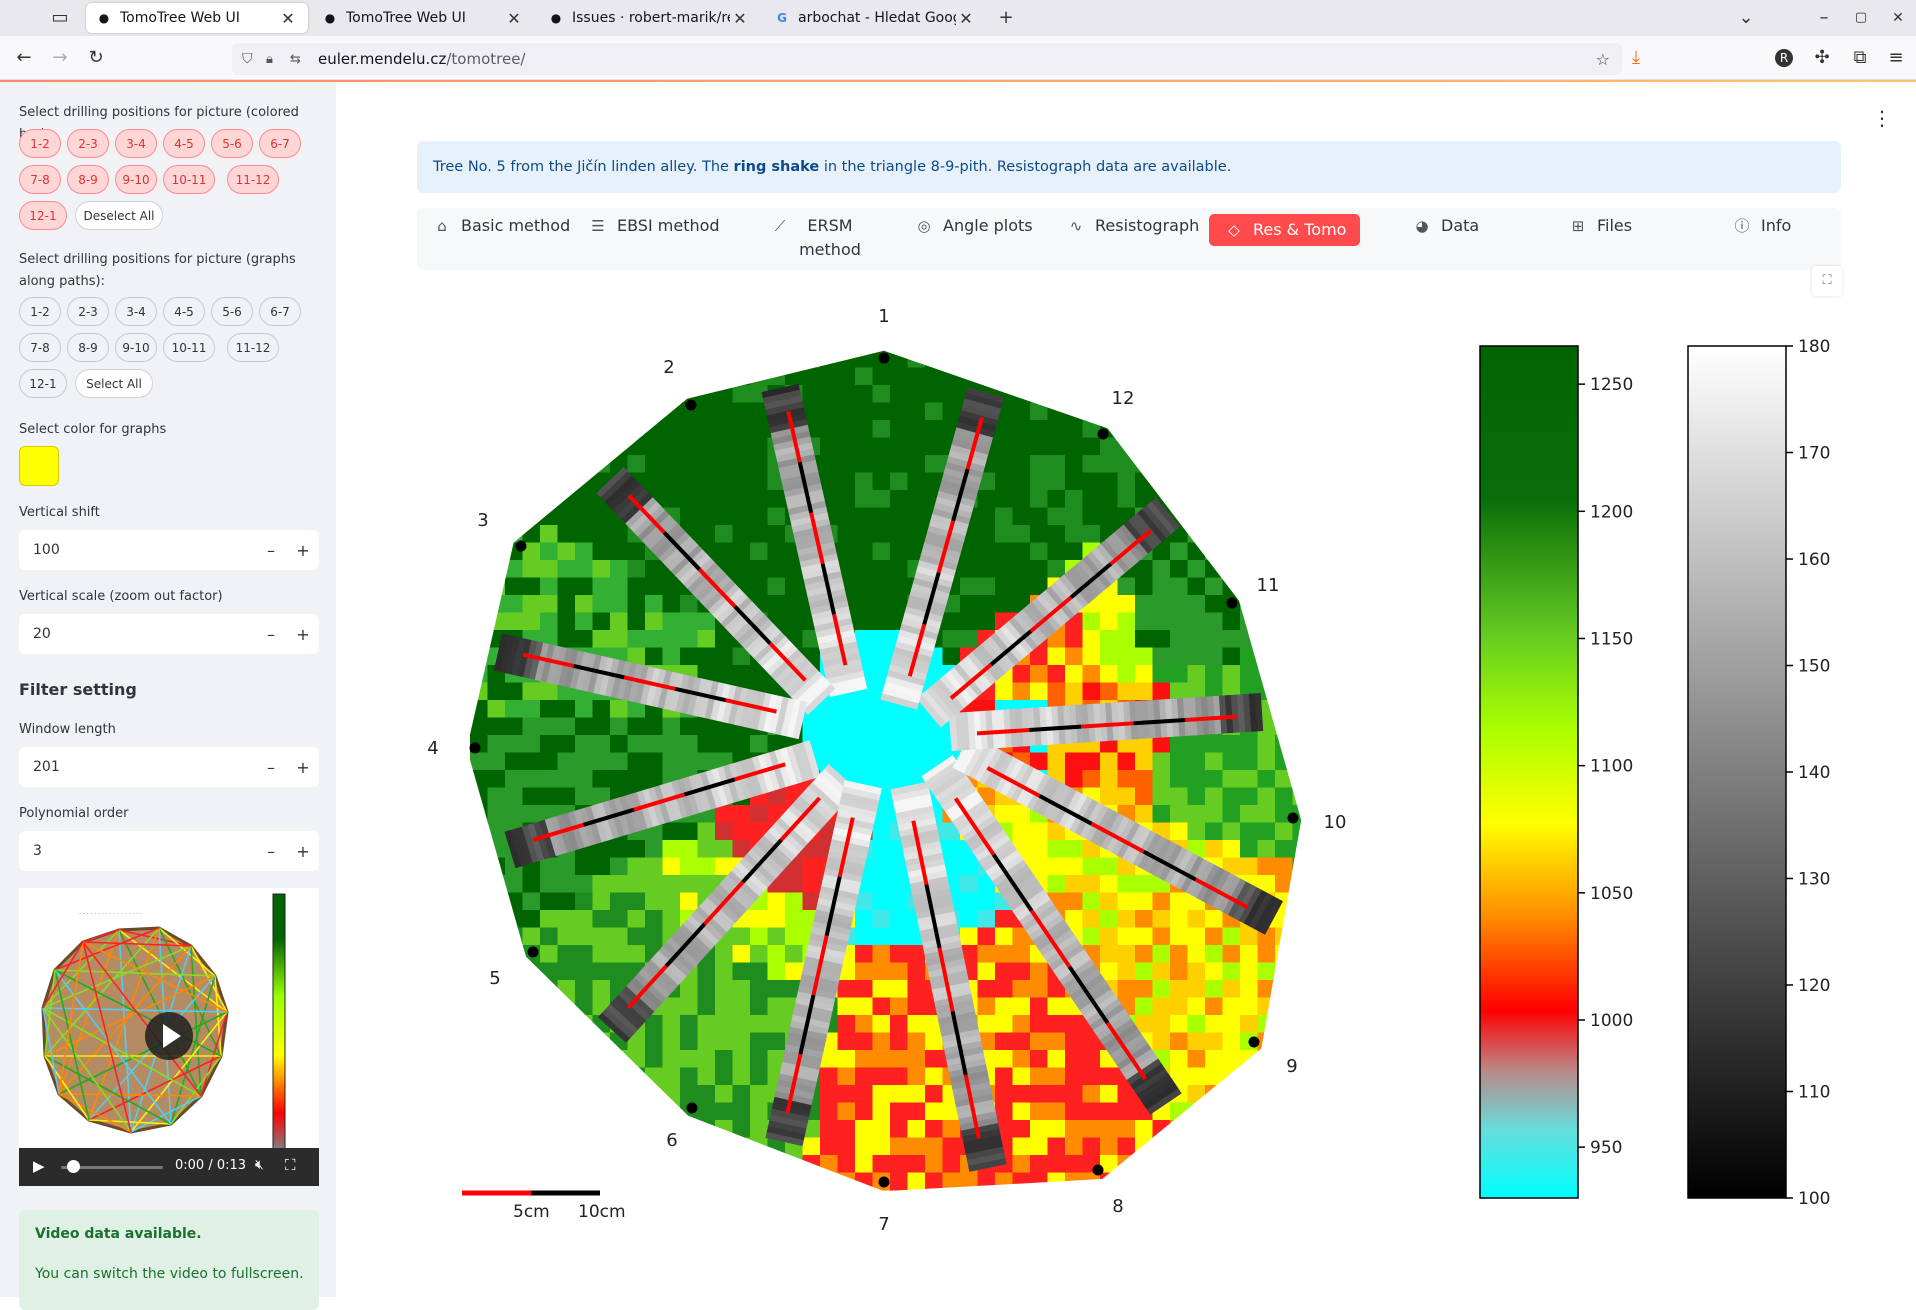  Describe the element at coordinates (169, 1037) in the screenshot. I see `video-player: · · · · · · · · · · · · · · · · ·` at that location.